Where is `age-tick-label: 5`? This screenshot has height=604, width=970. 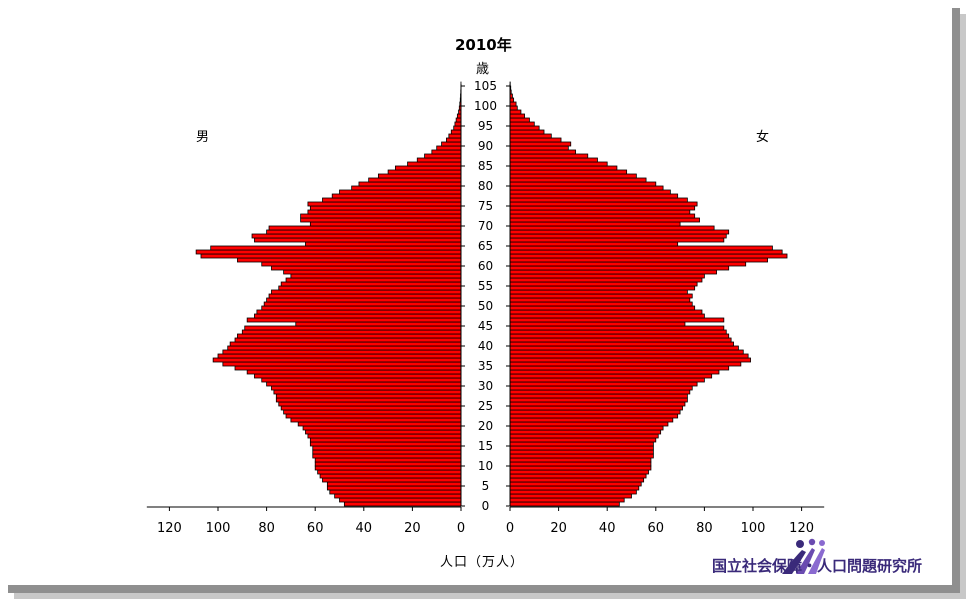 age-tick-label: 5 is located at coordinates (486, 486).